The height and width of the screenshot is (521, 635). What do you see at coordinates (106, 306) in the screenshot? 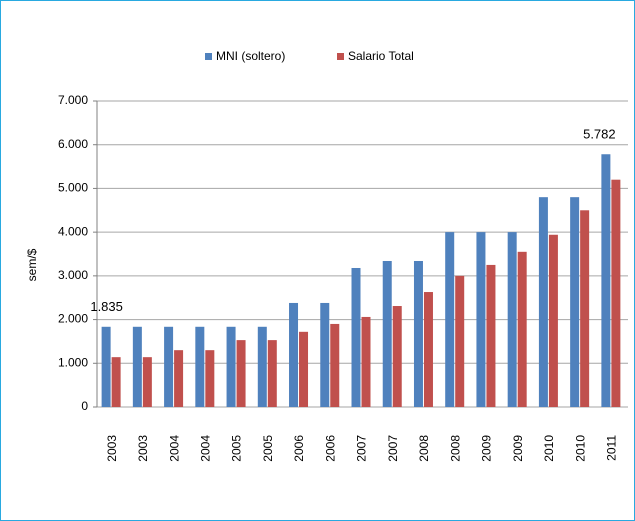
I see `data-label: 1.835` at bounding box center [106, 306].